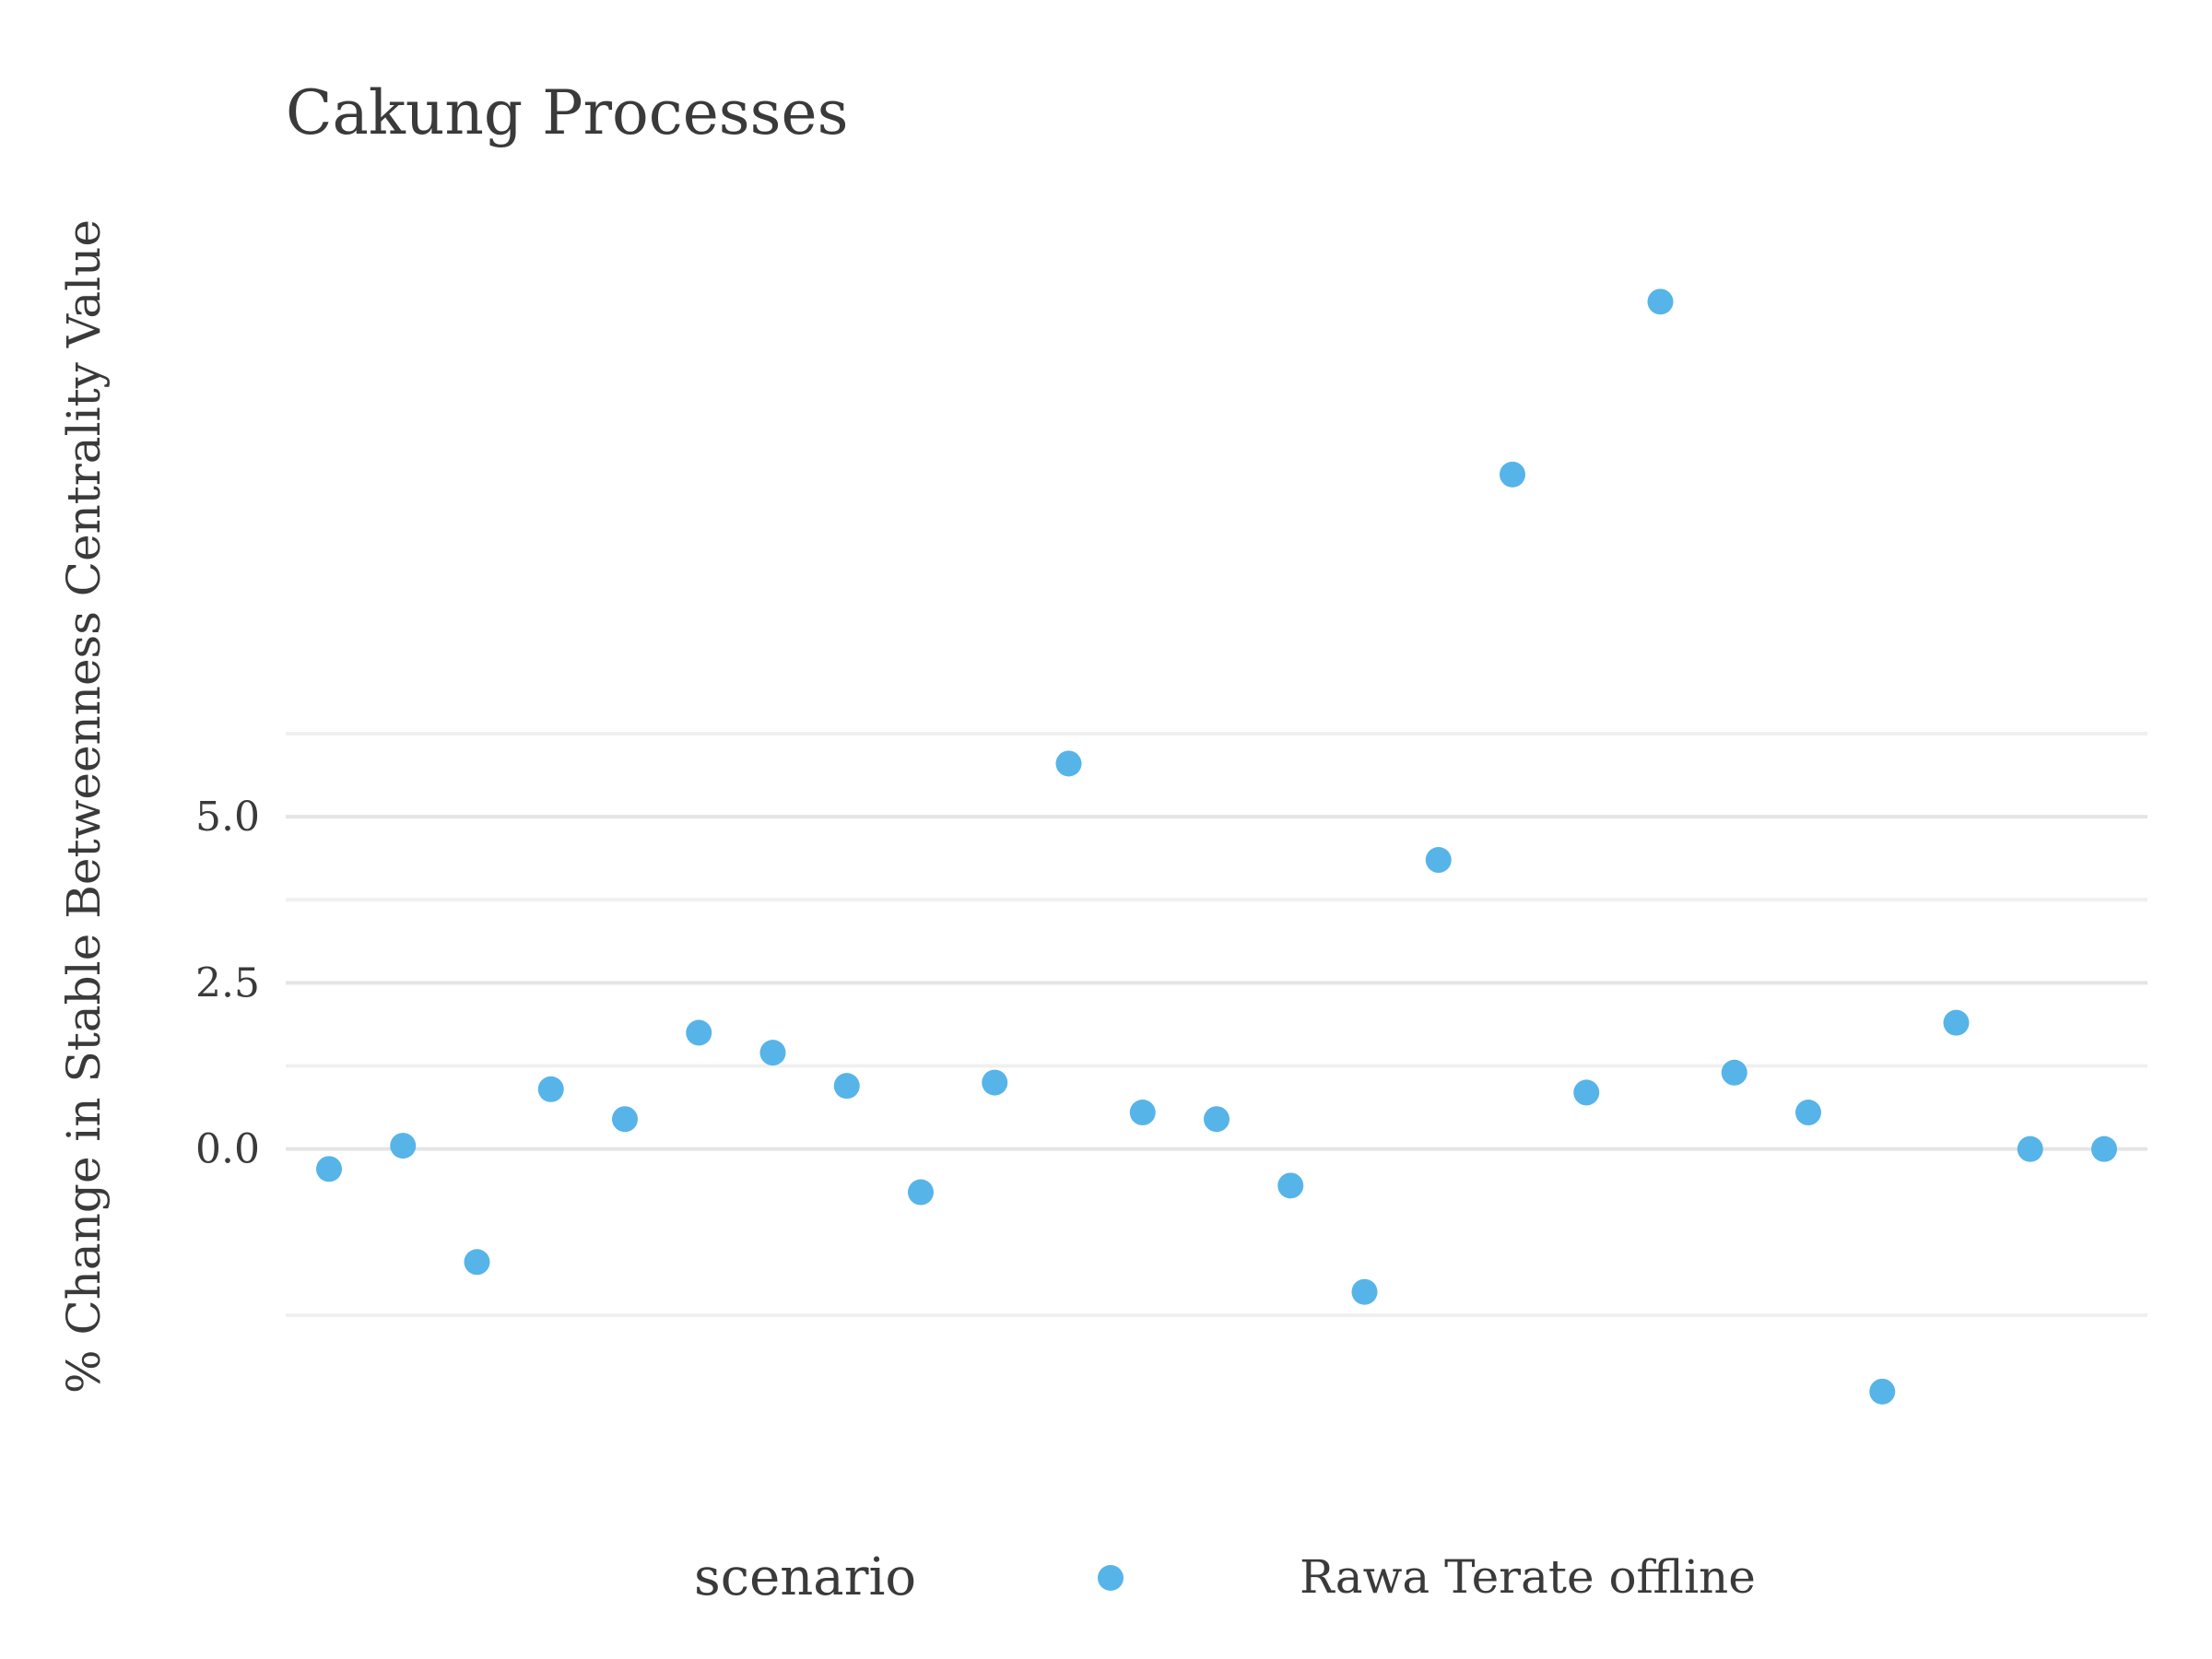 Image resolution: width=2212 pixels, height=1659 pixels. Describe the element at coordinates (1111, 1578) in the screenshot. I see `legend-marker` at that location.